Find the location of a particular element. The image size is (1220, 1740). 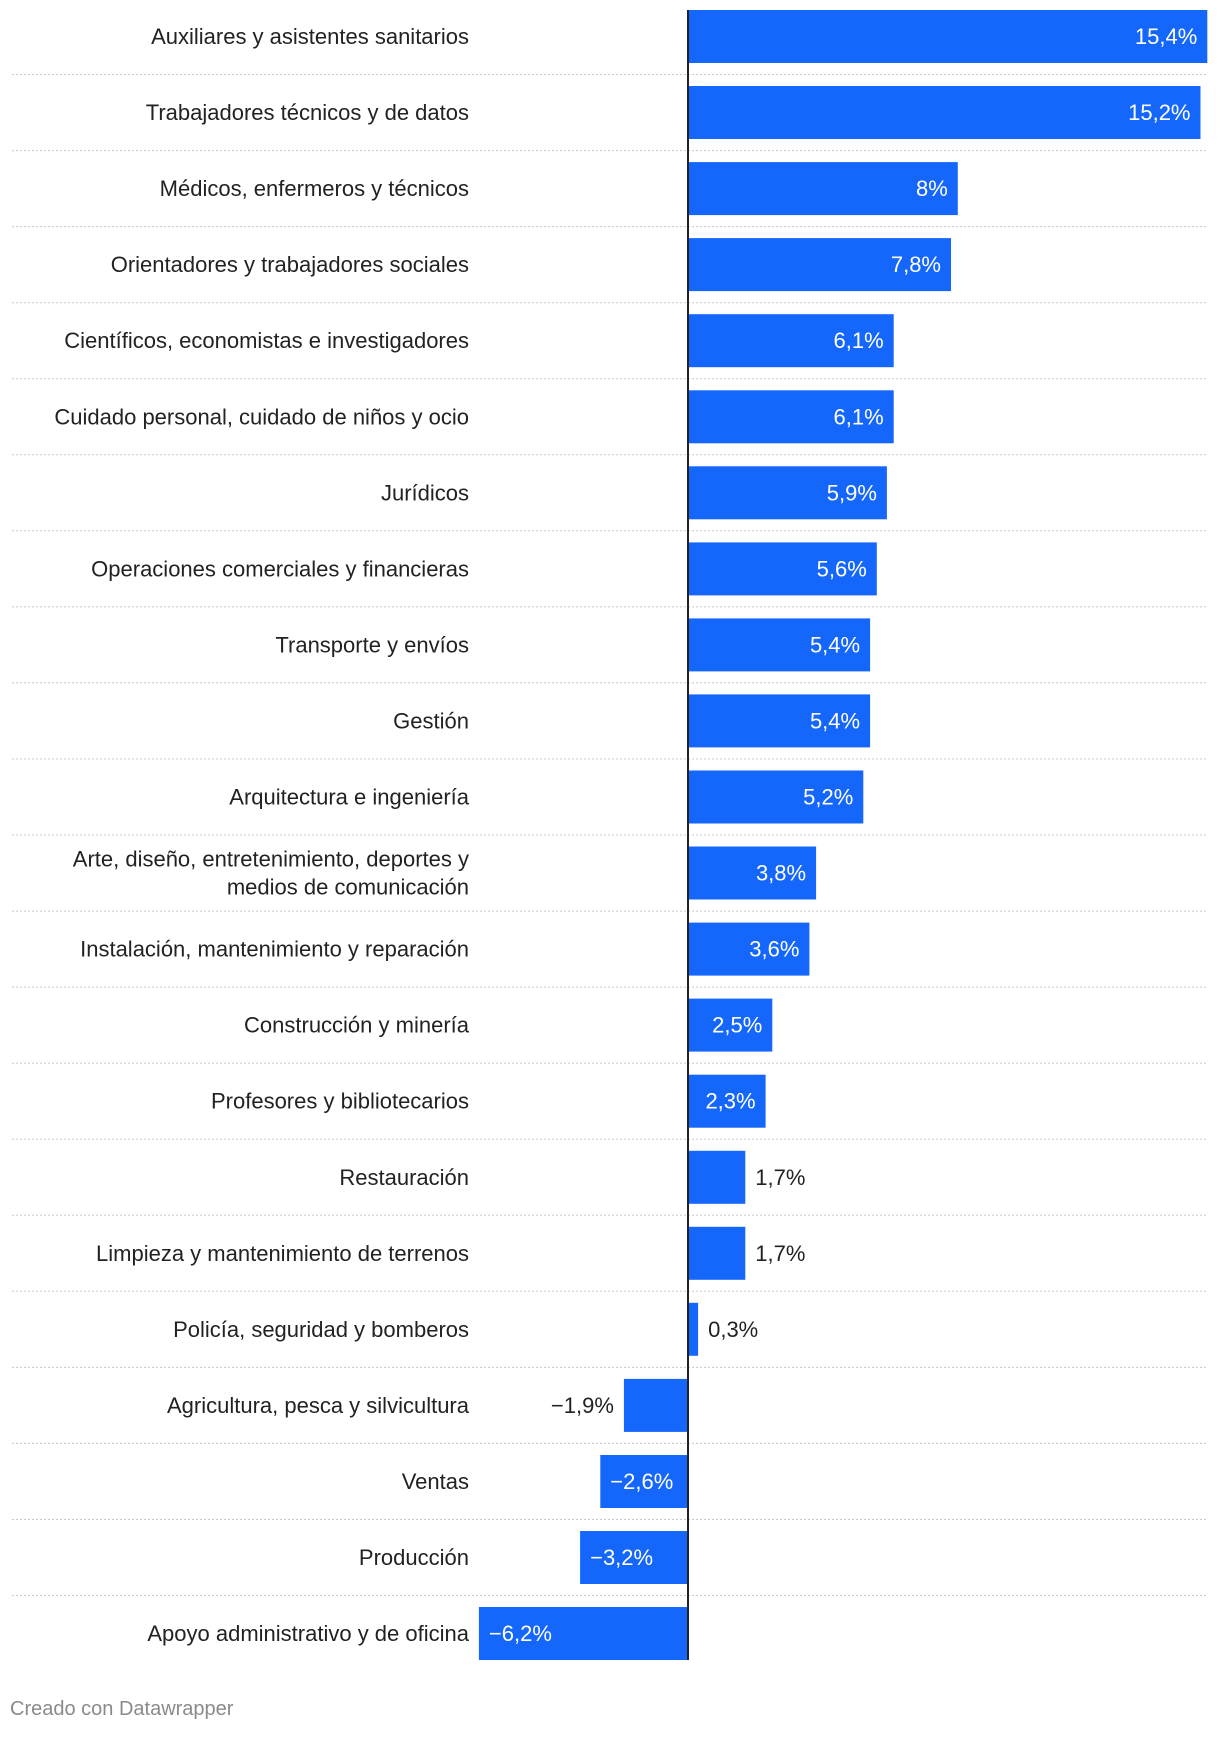

category-label: Orientadores y trabajadores sociales is located at coordinates (290, 264).